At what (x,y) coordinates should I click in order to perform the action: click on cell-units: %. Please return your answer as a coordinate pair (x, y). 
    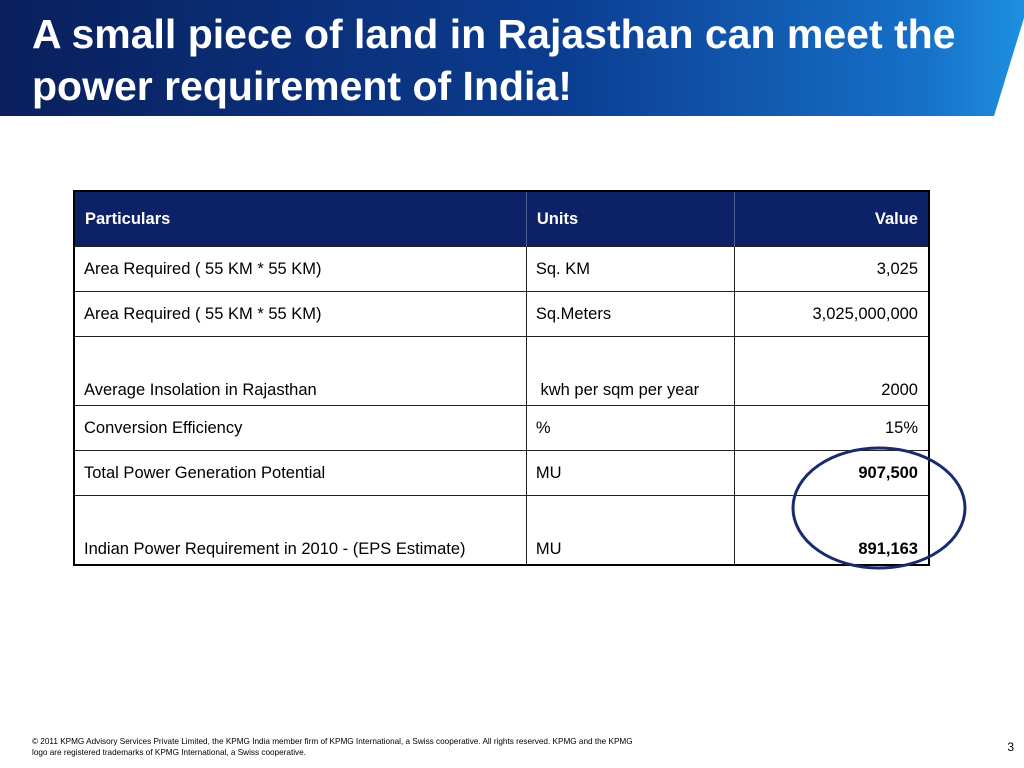
    Looking at the image, I should click on (630, 428).